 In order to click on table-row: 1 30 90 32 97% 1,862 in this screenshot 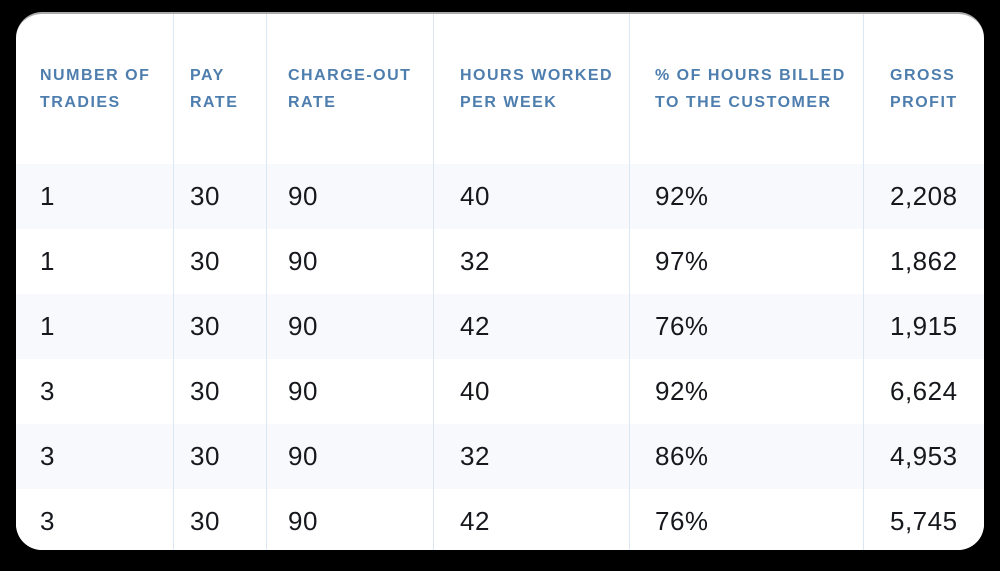, I will do `click(500, 261)`.